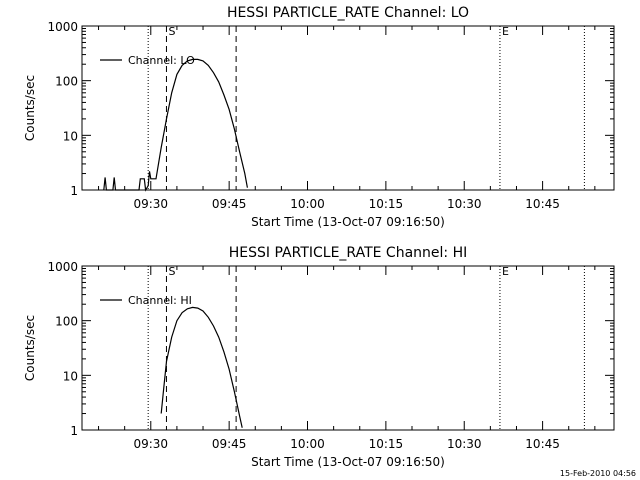 This screenshot has height=480, width=640. I want to click on panel2-x-tick-label: 10:45, so click(542, 444).